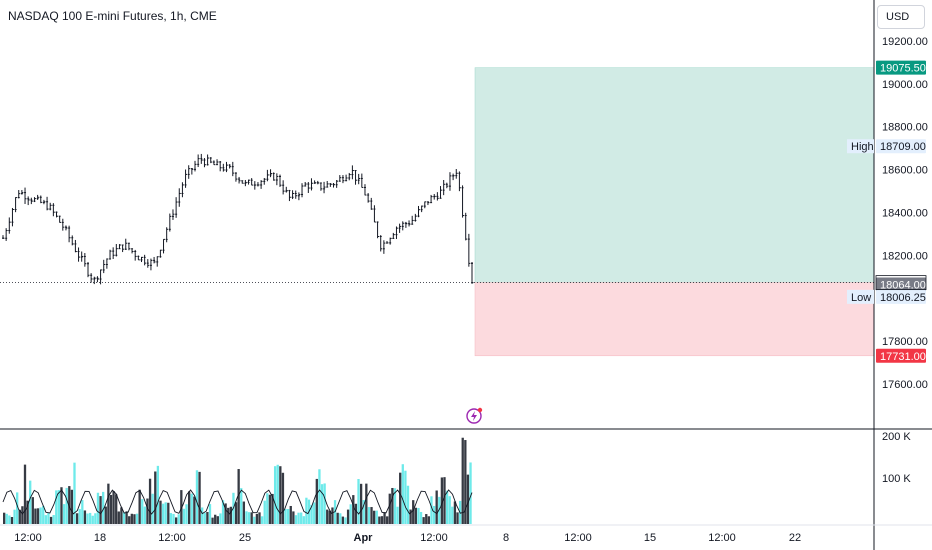 Image resolution: width=932 pixels, height=550 pixels. Describe the element at coordinates (901, 284) in the screenshot. I see `price-tag-label-bg` at that location.